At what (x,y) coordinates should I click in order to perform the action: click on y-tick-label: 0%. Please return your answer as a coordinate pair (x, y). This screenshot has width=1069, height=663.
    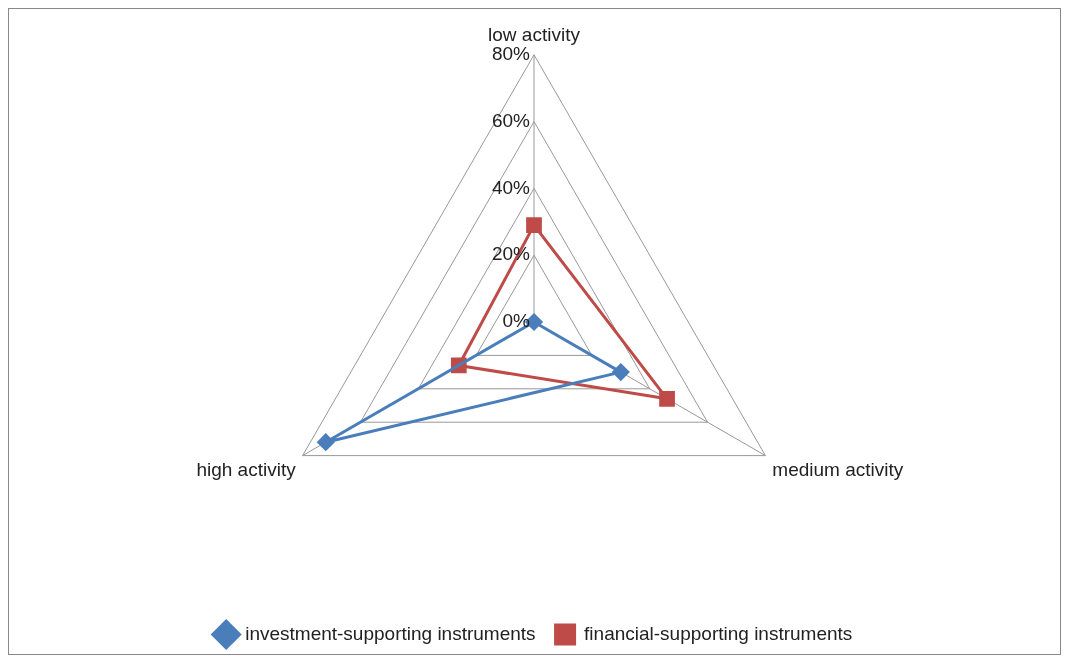
    Looking at the image, I should click on (516, 321).